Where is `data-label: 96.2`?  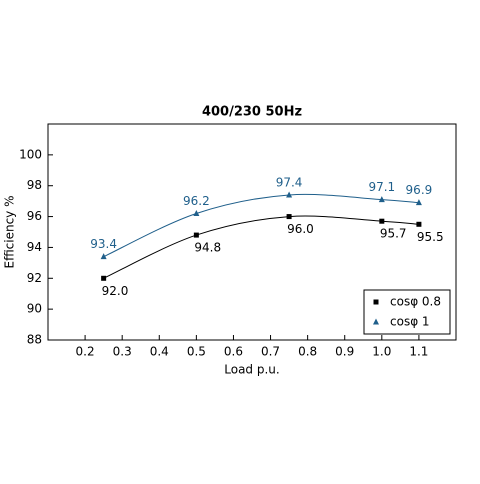
data-label: 96.2 is located at coordinates (196, 201).